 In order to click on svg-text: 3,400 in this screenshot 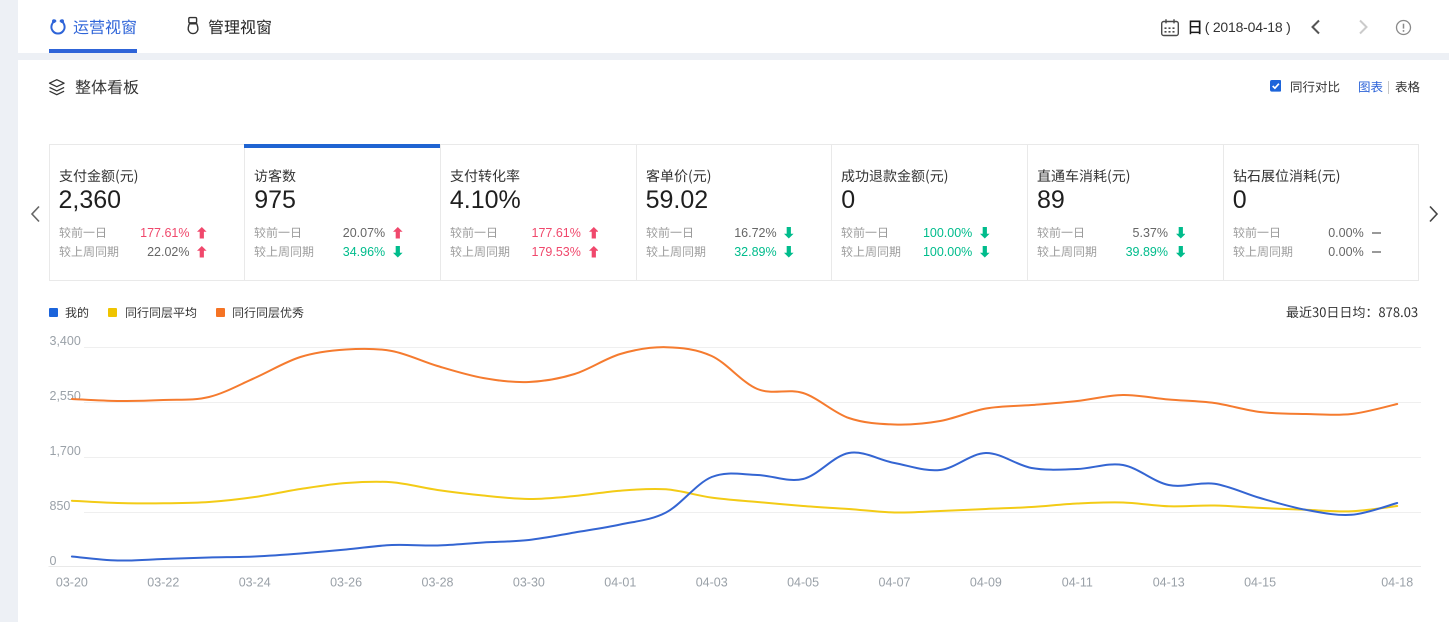, I will do `click(65, 341)`.